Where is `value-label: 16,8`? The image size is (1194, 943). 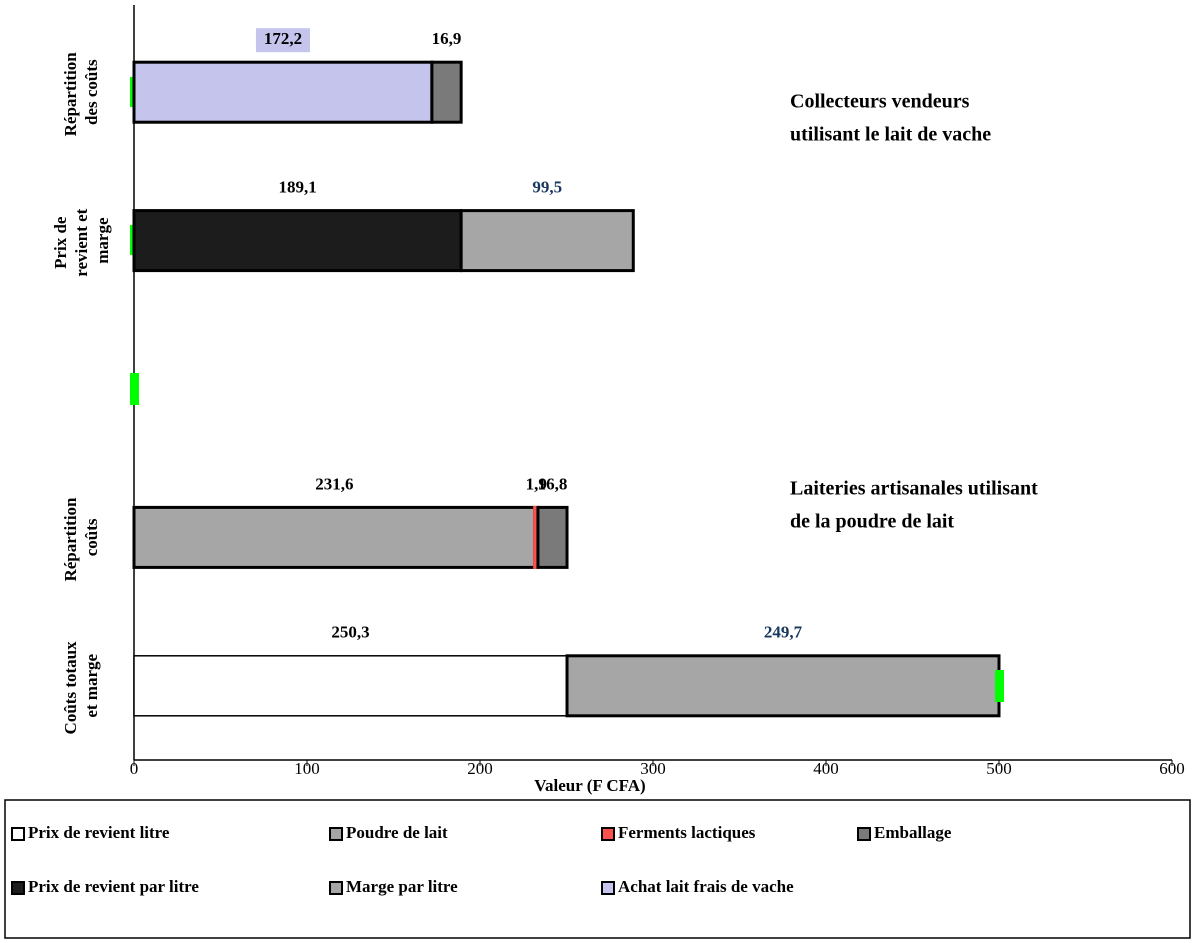 value-label: 16,8 is located at coordinates (553, 483).